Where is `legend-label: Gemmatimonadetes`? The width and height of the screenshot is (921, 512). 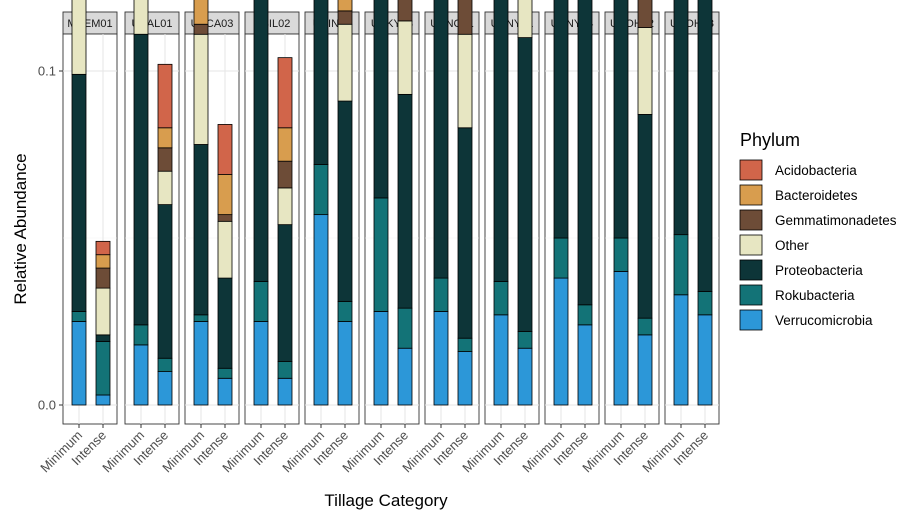
legend-label: Gemmatimonadetes is located at coordinates (836, 220).